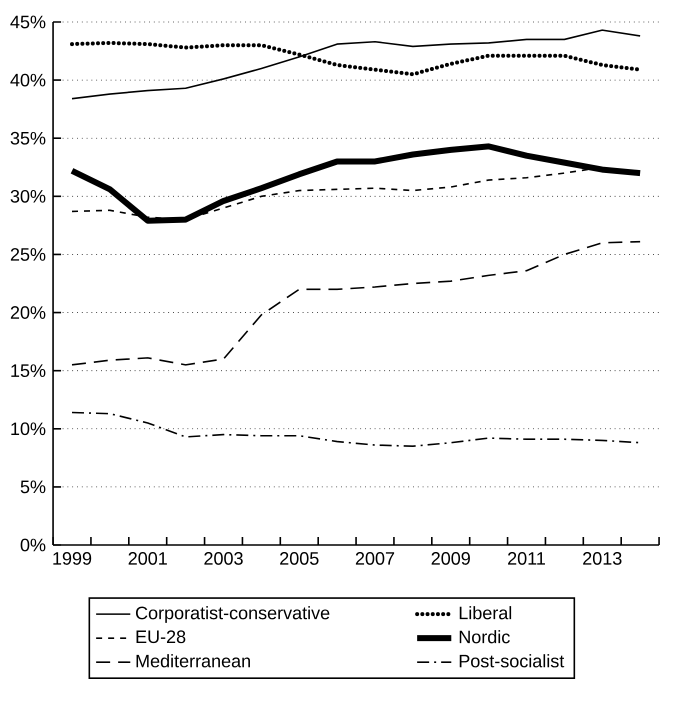 The height and width of the screenshot is (712, 680). Describe the element at coordinates (28, 22) in the screenshot. I see `y-tick-label: 45%` at that location.